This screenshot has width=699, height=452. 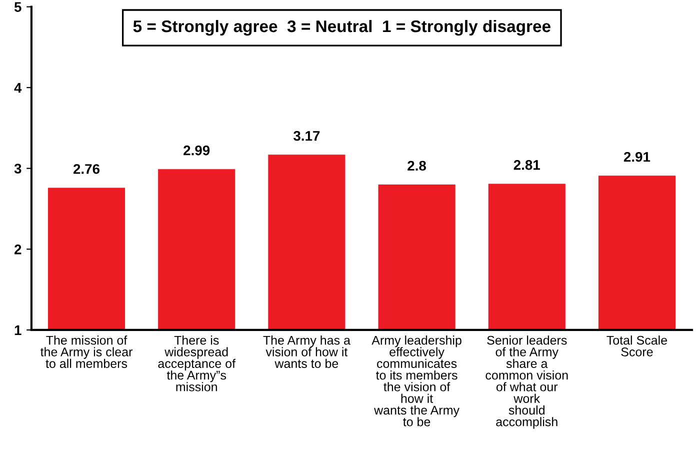 I want to click on x-tick-label: The Army has a vision of how it wants to be, so click(x=306, y=352).